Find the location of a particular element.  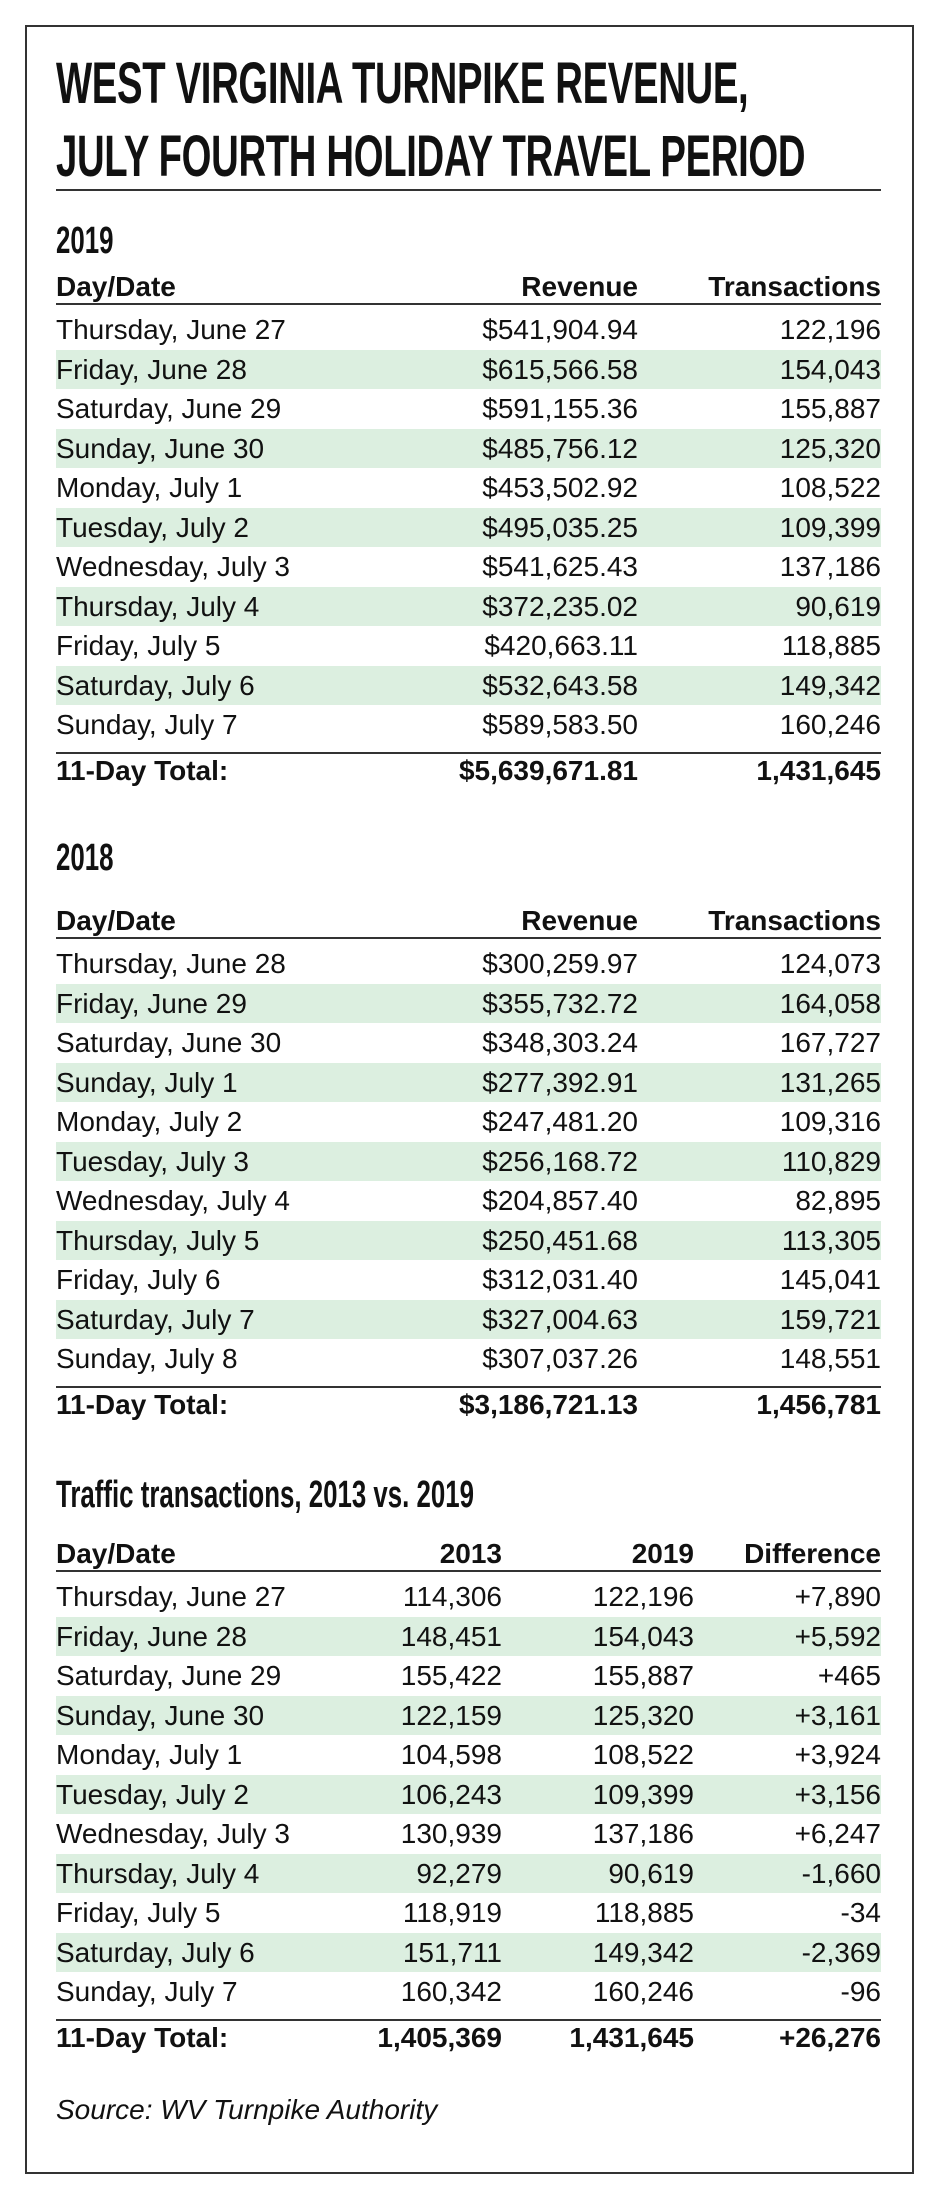

row-label: Friday, June 29 is located at coordinates (151, 1003).